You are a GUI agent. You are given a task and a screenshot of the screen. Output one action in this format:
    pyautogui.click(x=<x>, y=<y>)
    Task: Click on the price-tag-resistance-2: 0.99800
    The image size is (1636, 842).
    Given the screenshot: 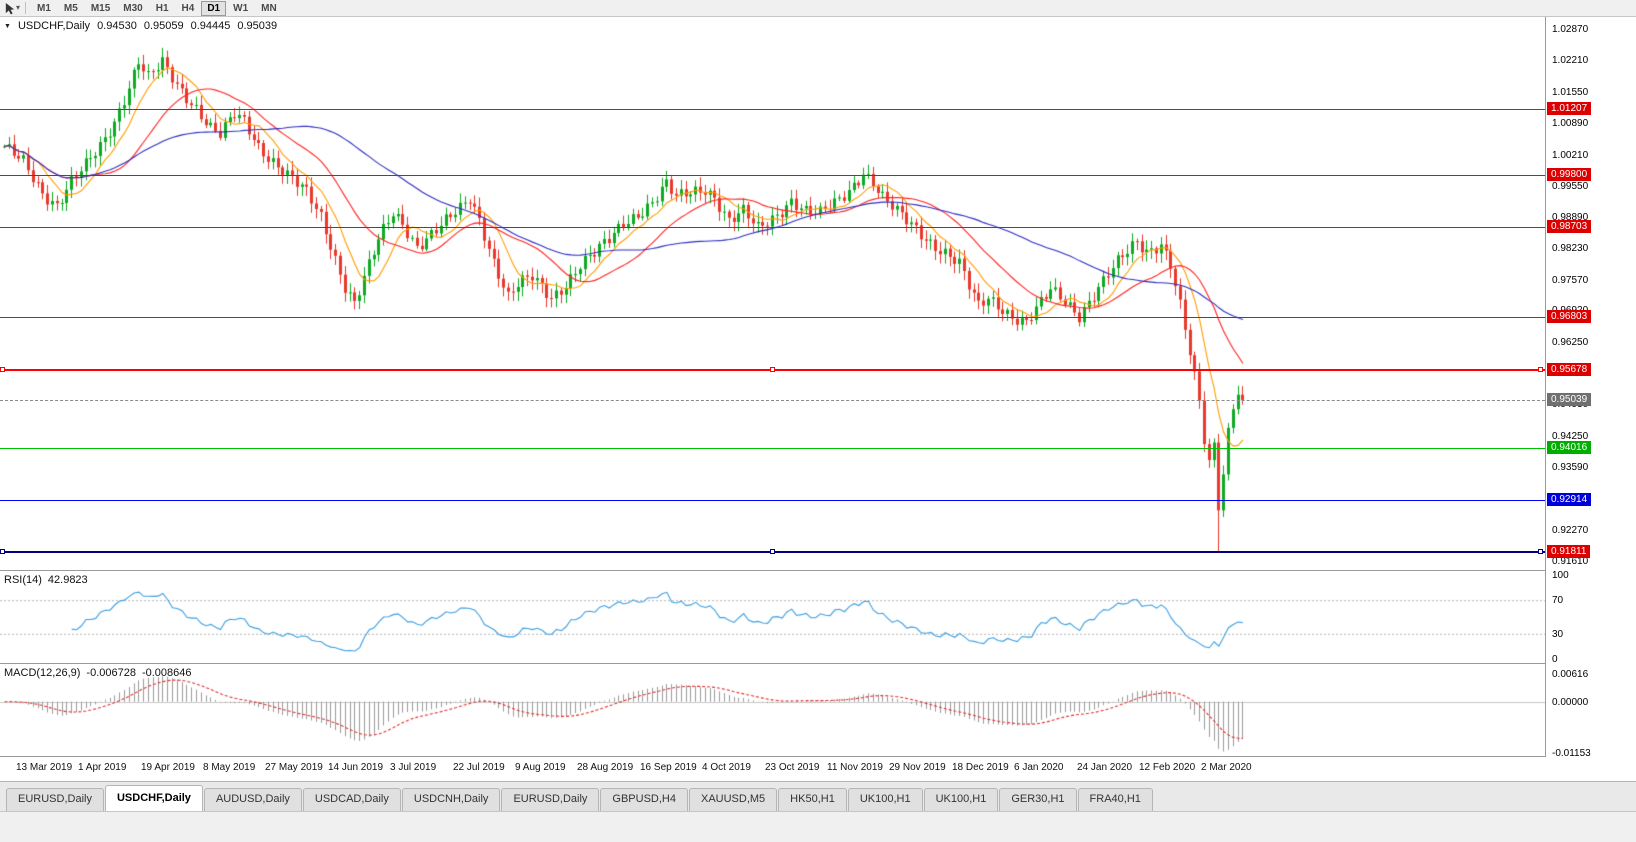 What is the action you would take?
    pyautogui.click(x=1569, y=174)
    